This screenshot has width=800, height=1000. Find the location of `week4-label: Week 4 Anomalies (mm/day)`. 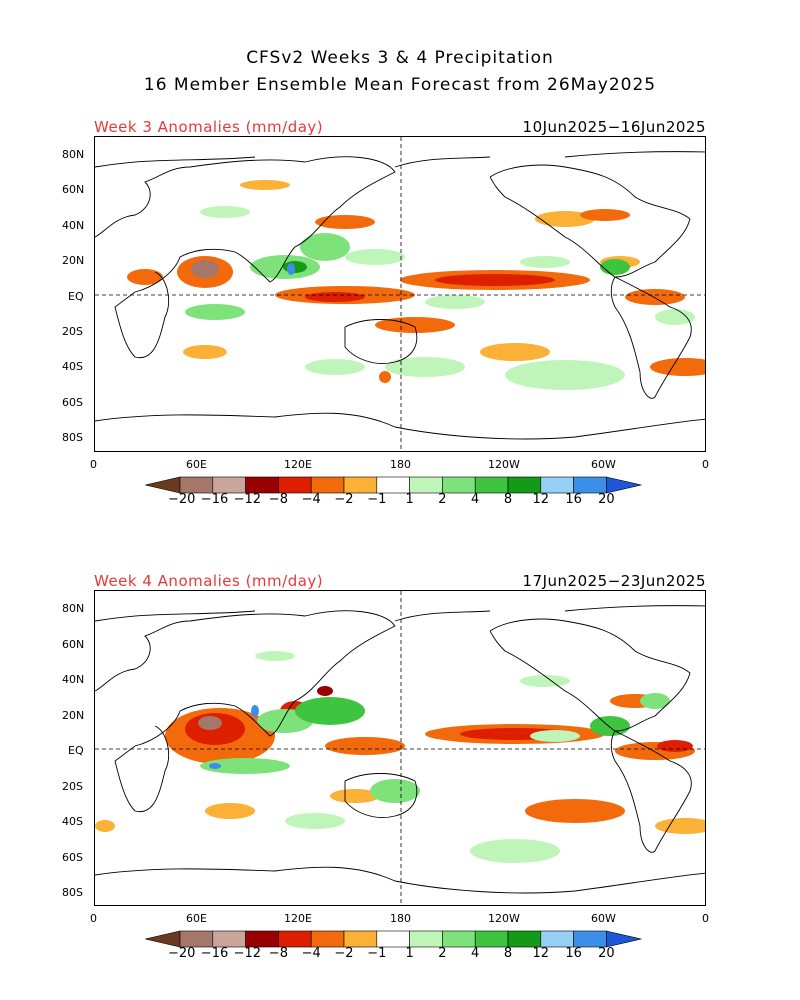

week4-label: Week 4 Anomalies (mm/day) is located at coordinates (209, 581).